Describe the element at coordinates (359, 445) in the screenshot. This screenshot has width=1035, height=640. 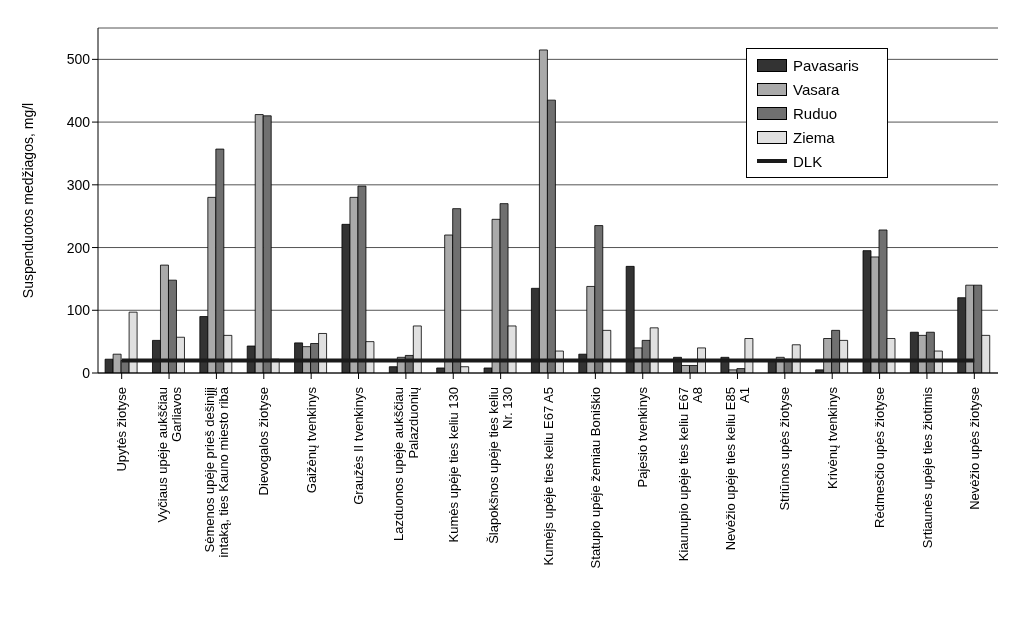
I see `x-tick-label: Graužės II tvenkinys` at that location.